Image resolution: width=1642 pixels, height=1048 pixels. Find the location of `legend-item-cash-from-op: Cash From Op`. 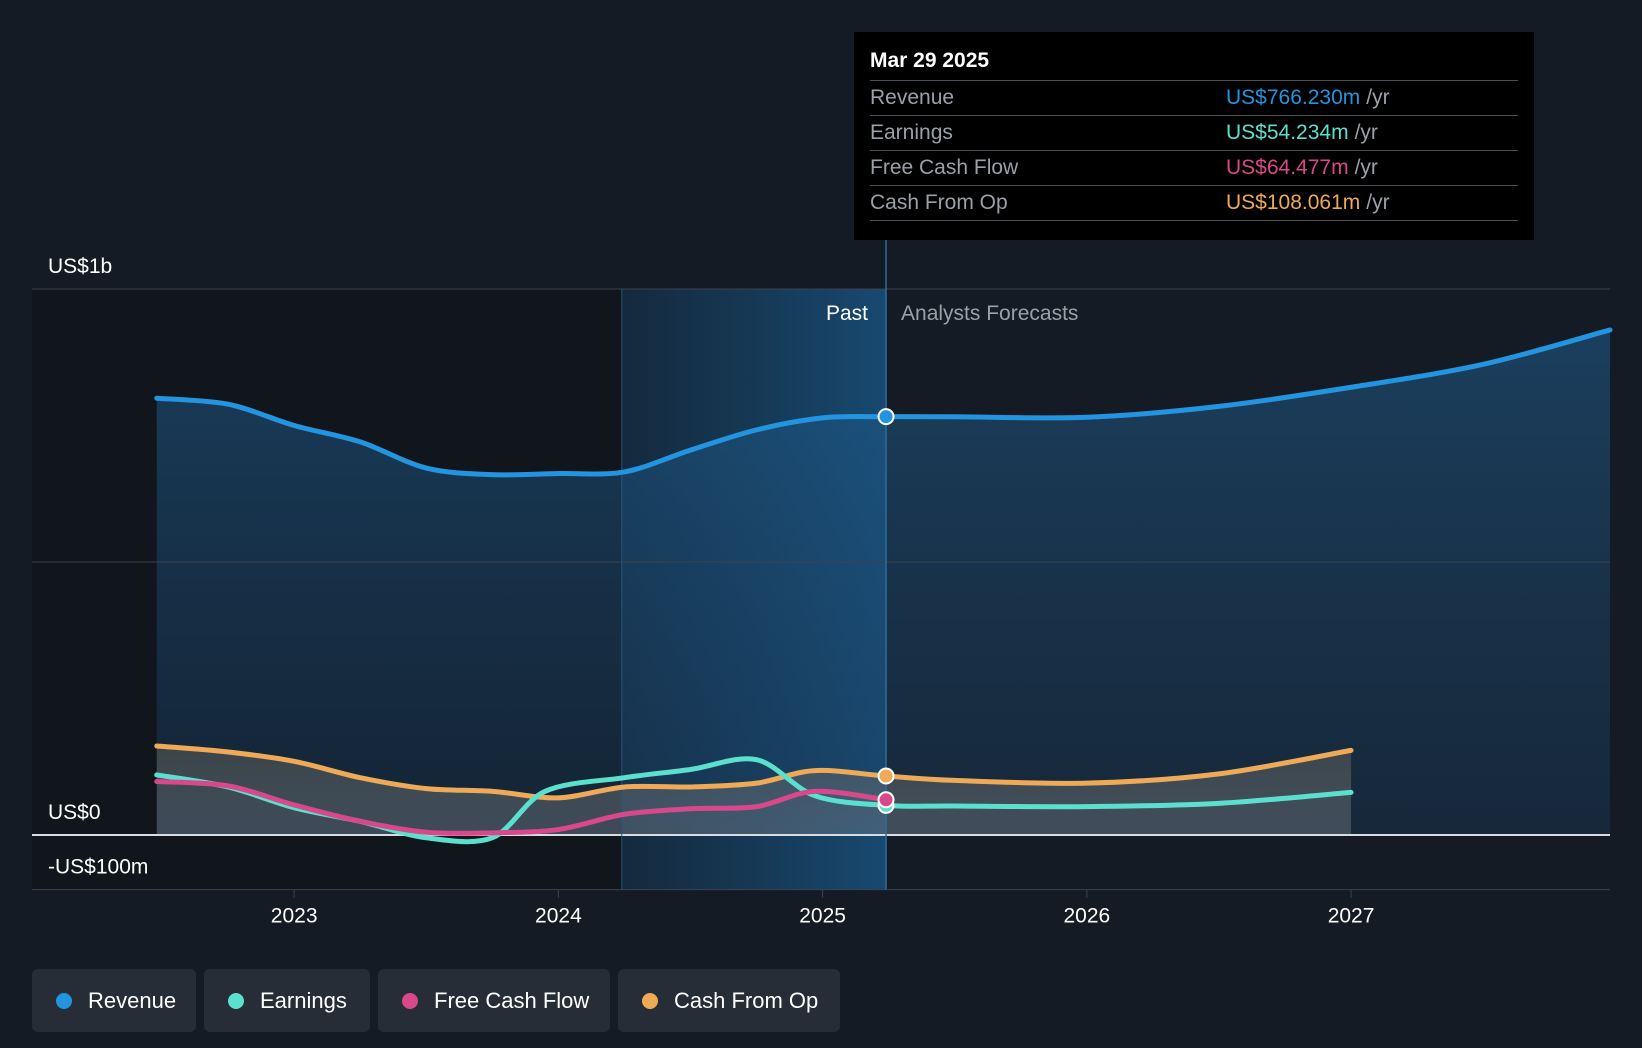

legend-item-cash-from-op: Cash From Op is located at coordinates (729, 1000).